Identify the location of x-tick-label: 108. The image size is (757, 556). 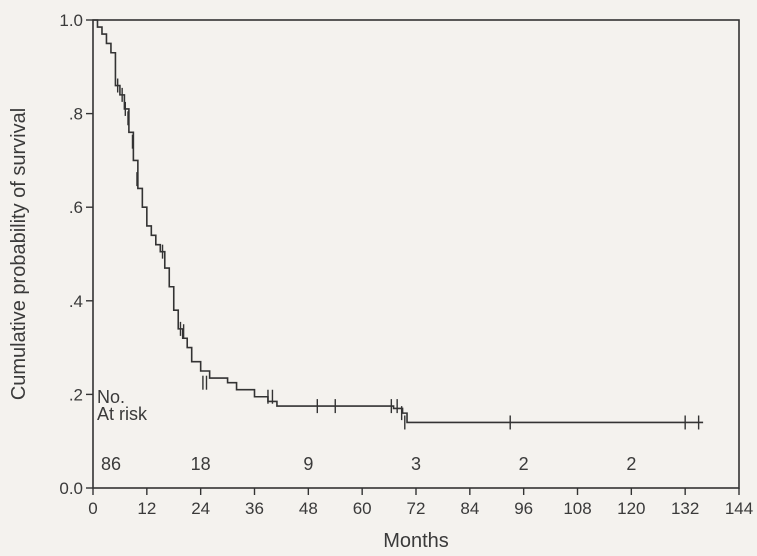
(577, 508).